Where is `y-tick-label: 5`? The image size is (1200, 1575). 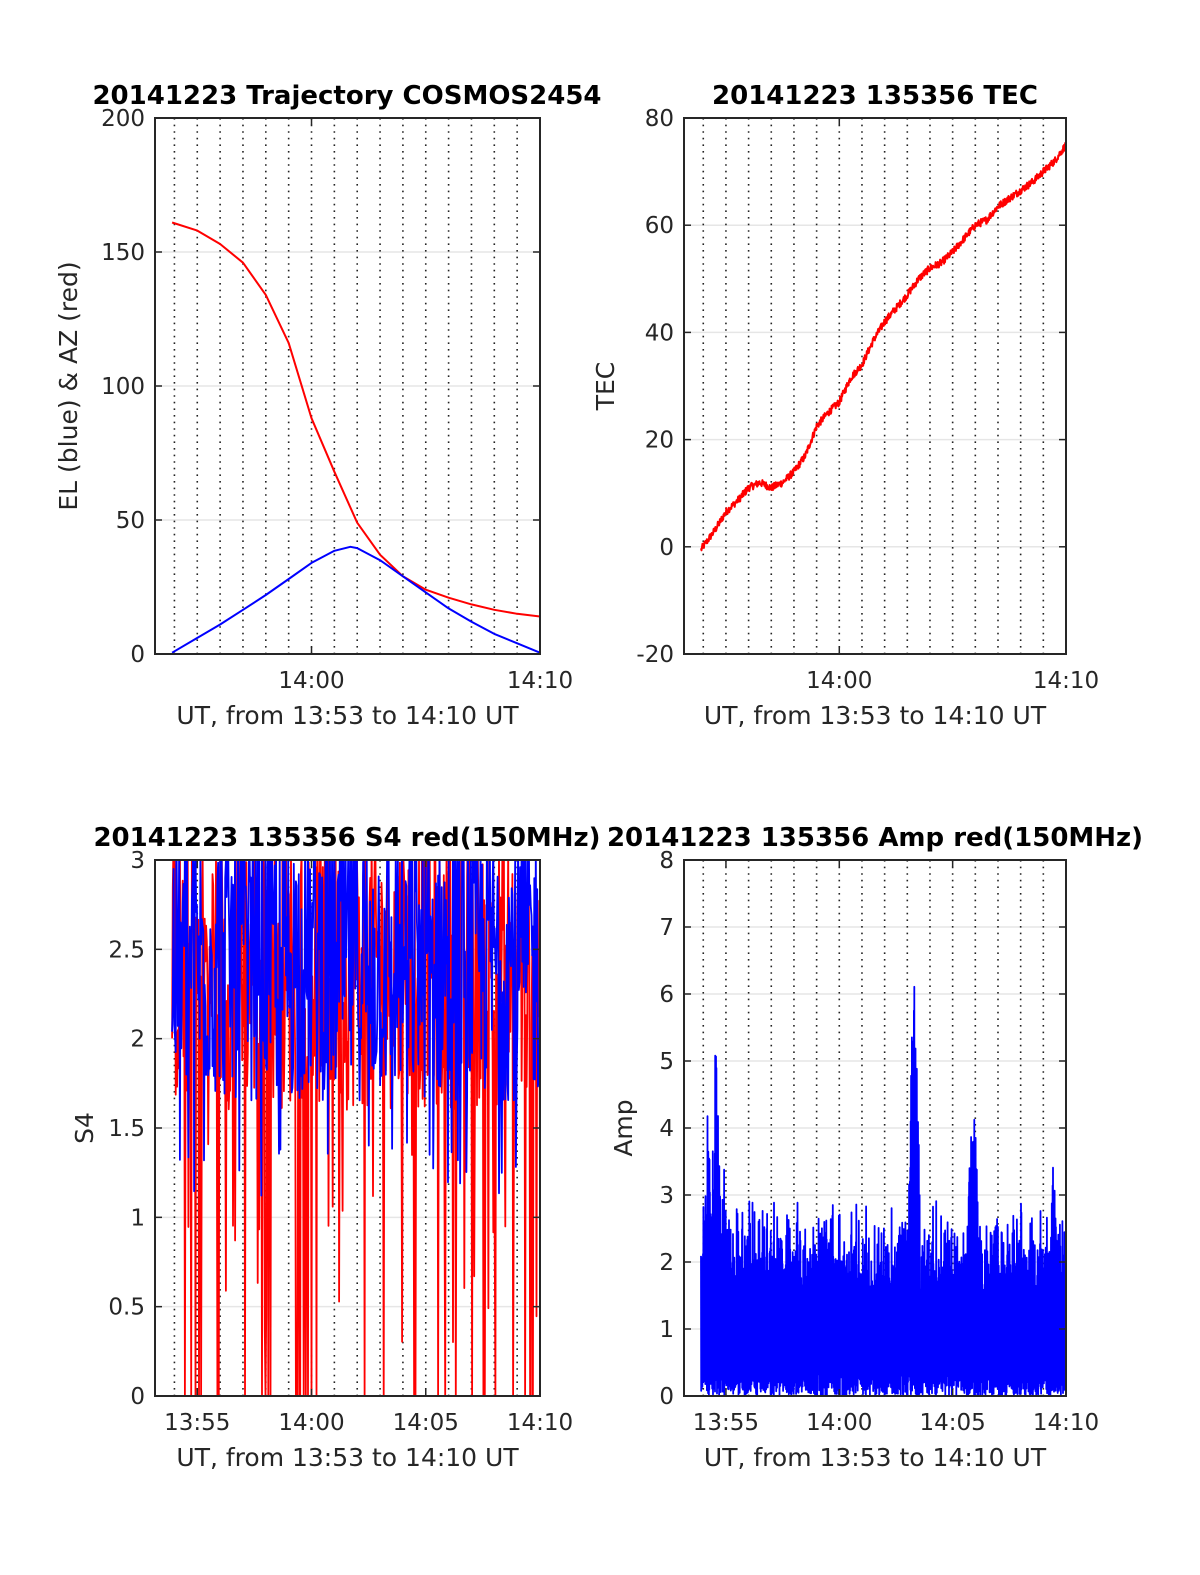 y-tick-label: 5 is located at coordinates (666, 1062).